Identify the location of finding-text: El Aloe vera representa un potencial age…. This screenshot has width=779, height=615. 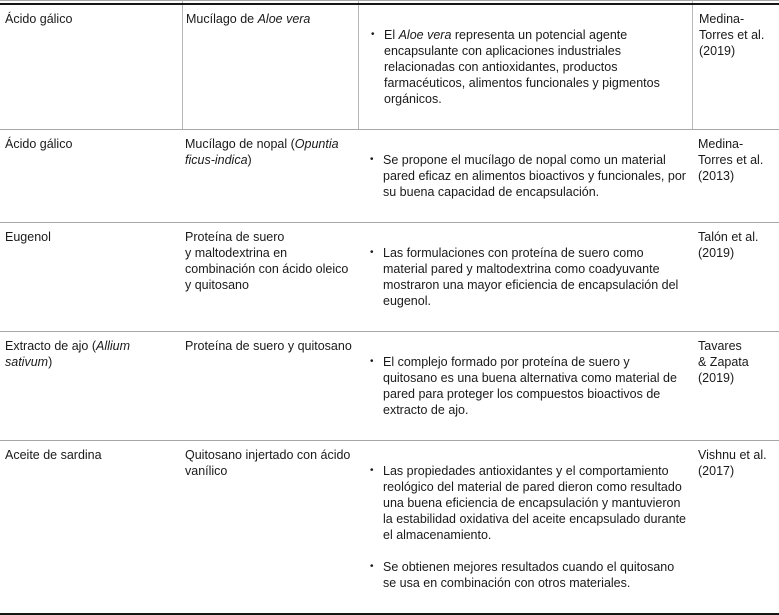
(522, 67).